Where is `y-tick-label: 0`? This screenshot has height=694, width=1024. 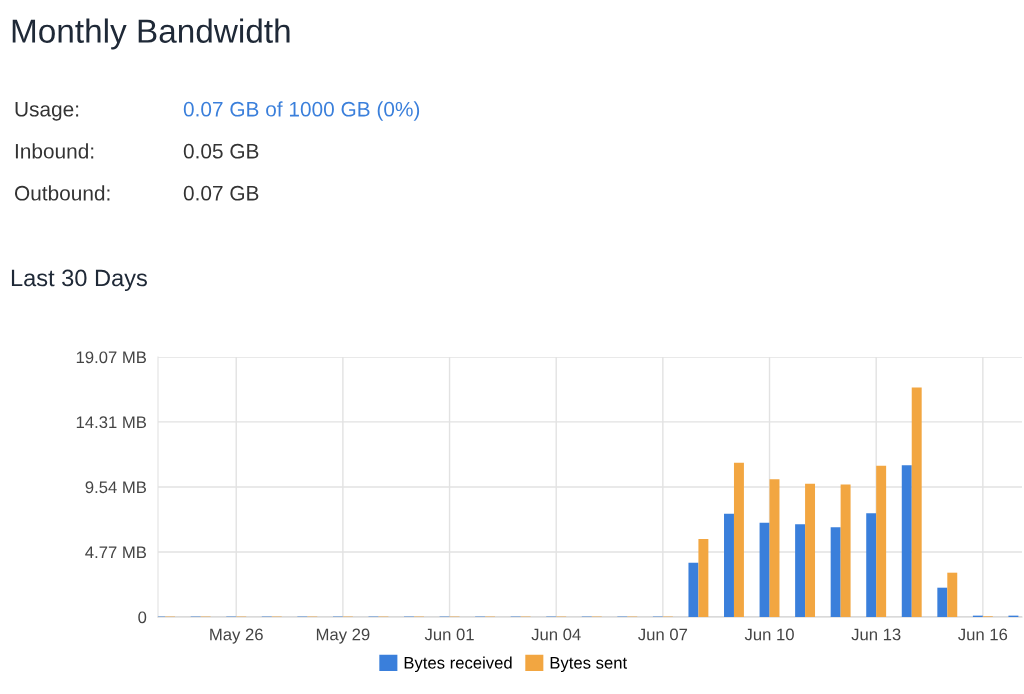 y-tick-label: 0 is located at coordinates (142, 617).